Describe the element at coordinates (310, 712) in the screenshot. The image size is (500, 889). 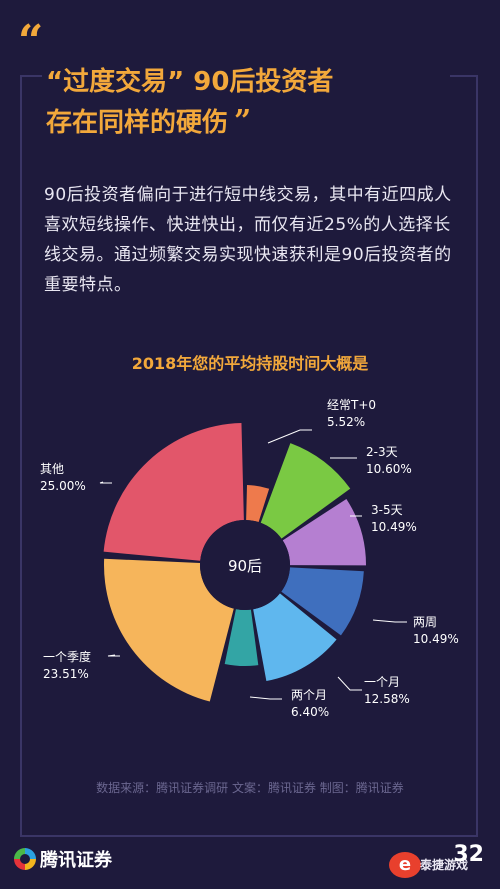
I see `slice-value-6: 6.40%` at that location.